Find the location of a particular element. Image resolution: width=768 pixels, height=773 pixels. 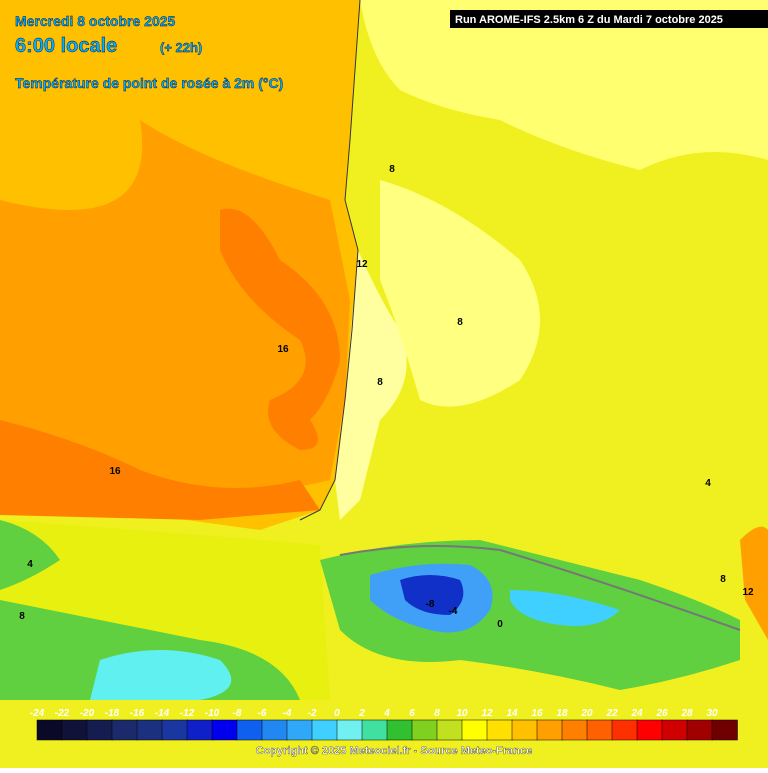

colorbar-tick-label: -16 is located at coordinates (137, 713).